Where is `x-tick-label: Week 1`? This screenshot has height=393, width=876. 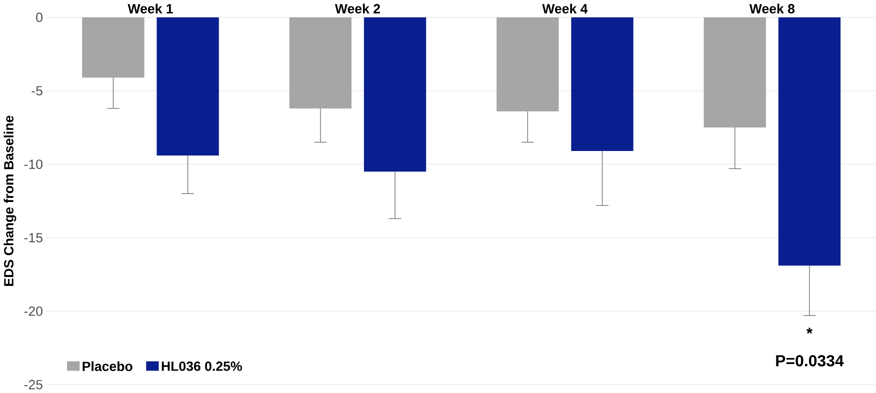
x-tick-label: Week 1 is located at coordinates (150, 9).